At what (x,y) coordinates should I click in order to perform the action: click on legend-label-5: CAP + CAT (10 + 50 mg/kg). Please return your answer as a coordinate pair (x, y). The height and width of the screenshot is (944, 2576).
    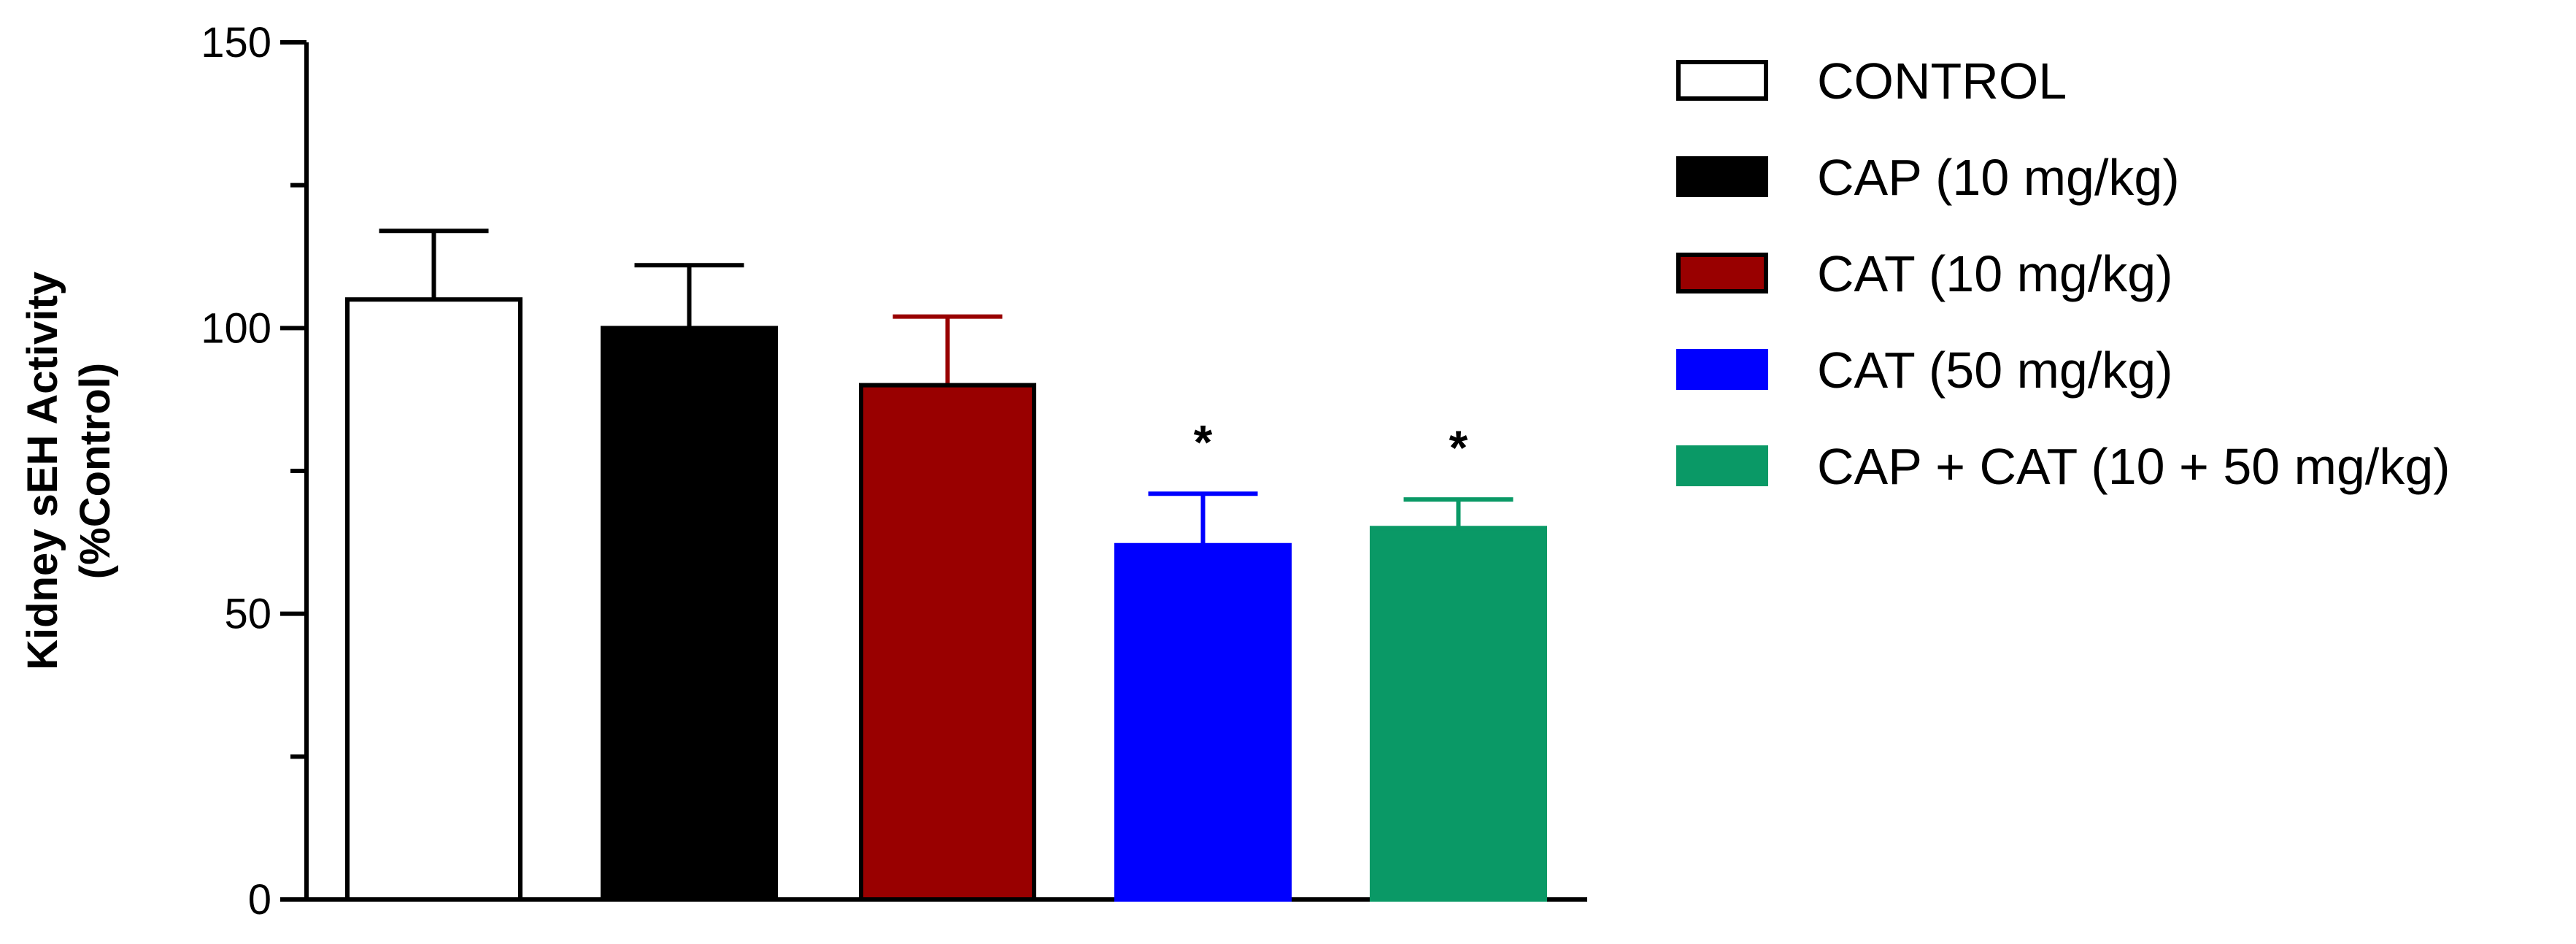
    Looking at the image, I should click on (2133, 466).